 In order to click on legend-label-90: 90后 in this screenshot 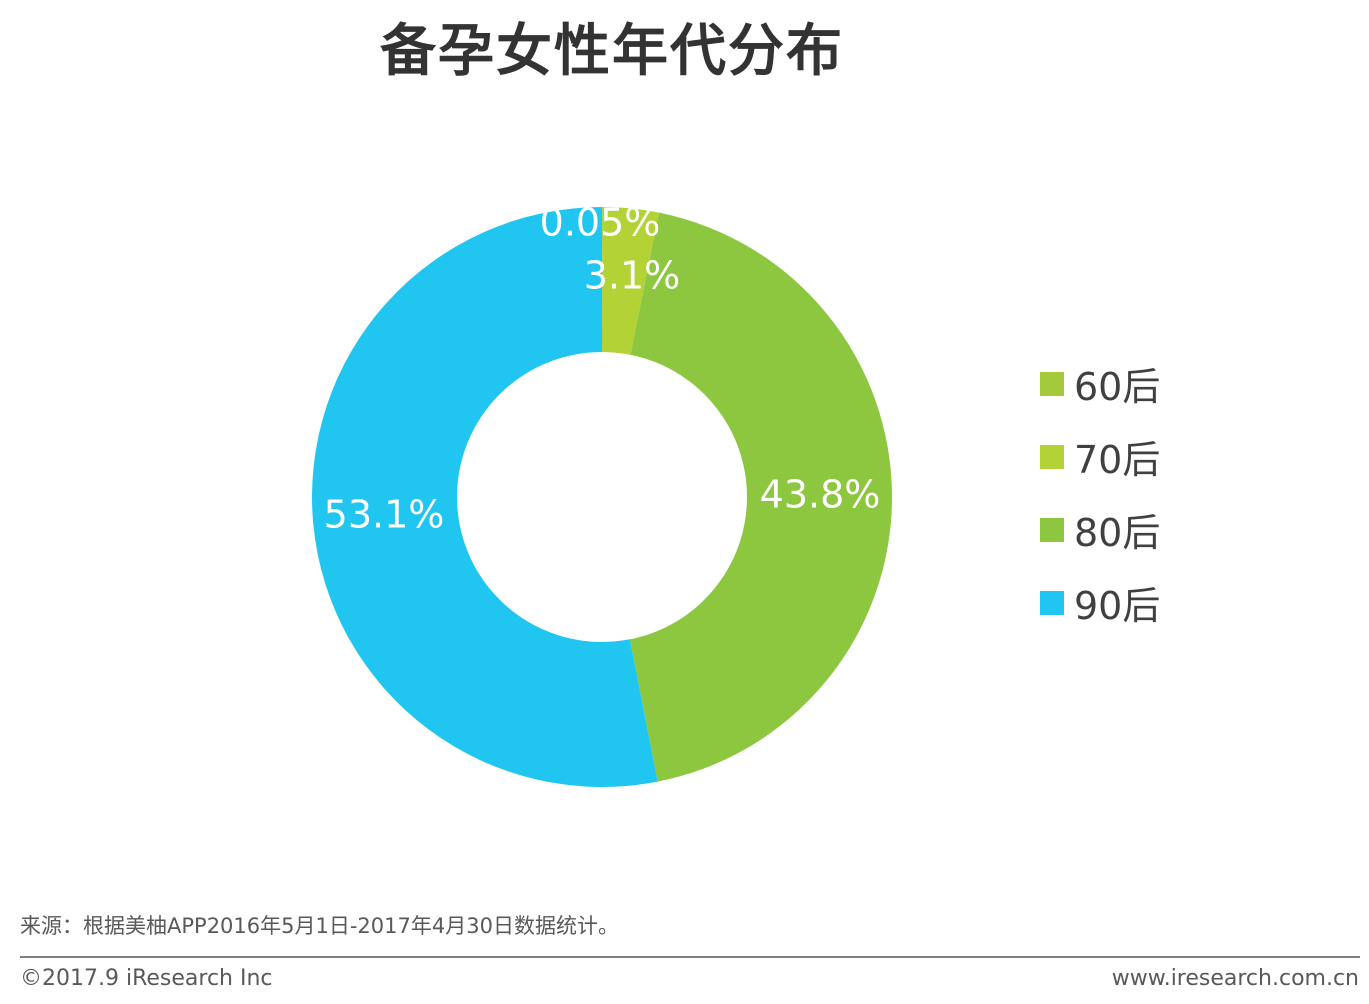, I will do `click(1117, 606)`.